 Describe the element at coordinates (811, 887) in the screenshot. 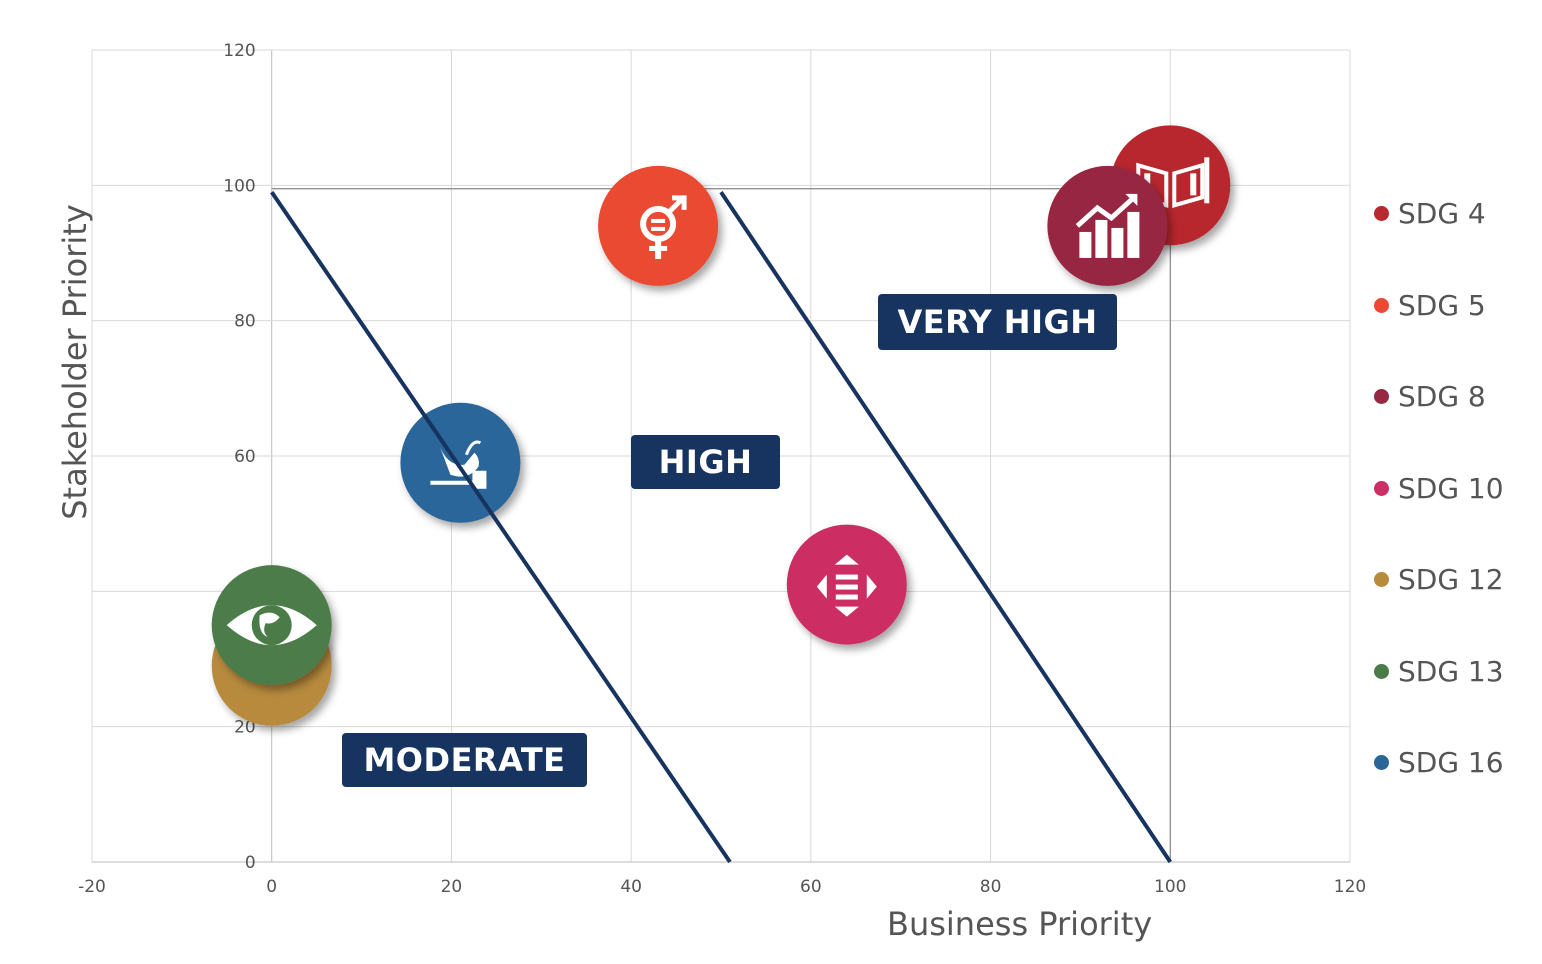

I see `x-tick-label: 60` at that location.